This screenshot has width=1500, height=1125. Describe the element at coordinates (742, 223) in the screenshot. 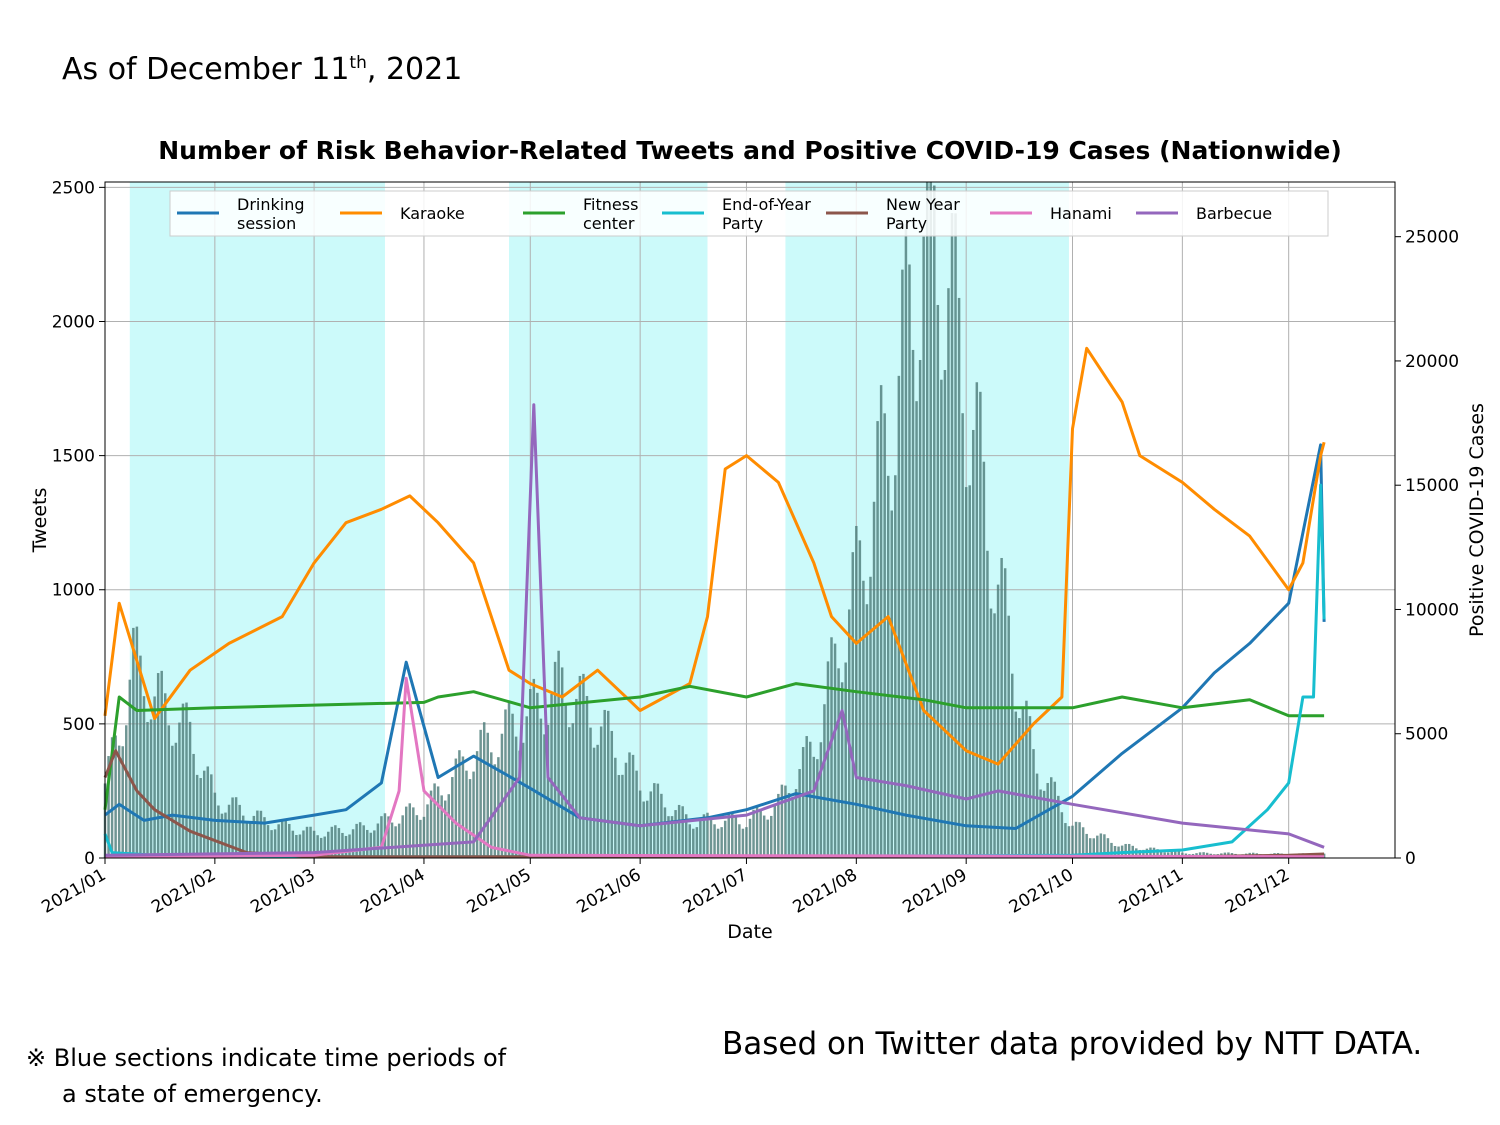

I see `legend-label: Party` at that location.